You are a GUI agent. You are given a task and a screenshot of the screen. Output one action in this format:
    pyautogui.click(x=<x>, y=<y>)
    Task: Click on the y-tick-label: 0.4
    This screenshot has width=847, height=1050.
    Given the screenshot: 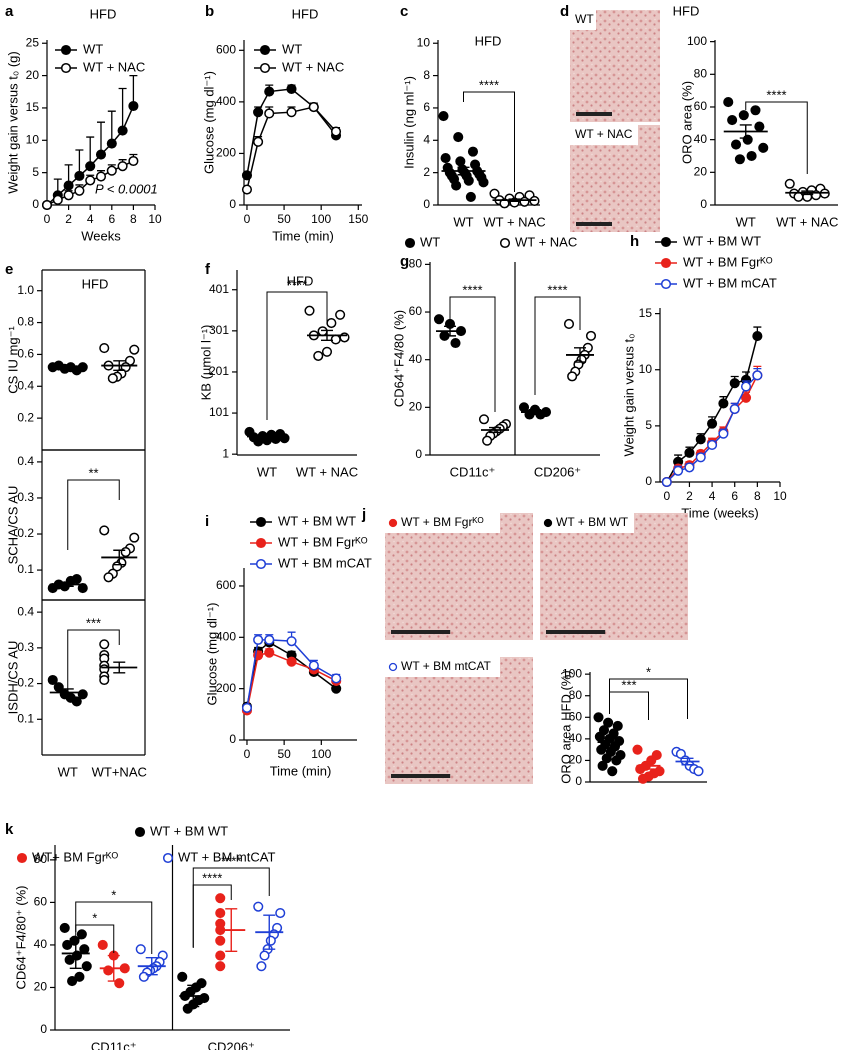 What is the action you would take?
    pyautogui.click(x=25, y=461)
    